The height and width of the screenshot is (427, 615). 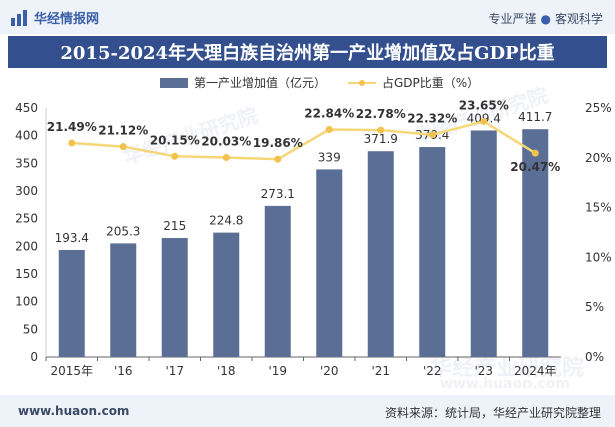 I want to click on footer-source: 资料来源：统计局，华经产业研究院整理, so click(x=492, y=413).